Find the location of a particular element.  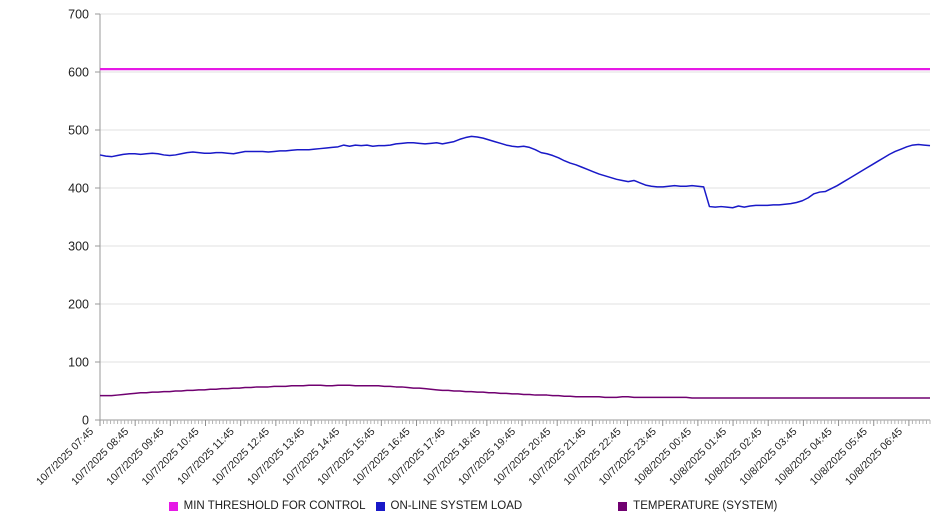

legend-item-on-line-system-load: ON-LINE SYSTEM LOAD is located at coordinates (449, 506).